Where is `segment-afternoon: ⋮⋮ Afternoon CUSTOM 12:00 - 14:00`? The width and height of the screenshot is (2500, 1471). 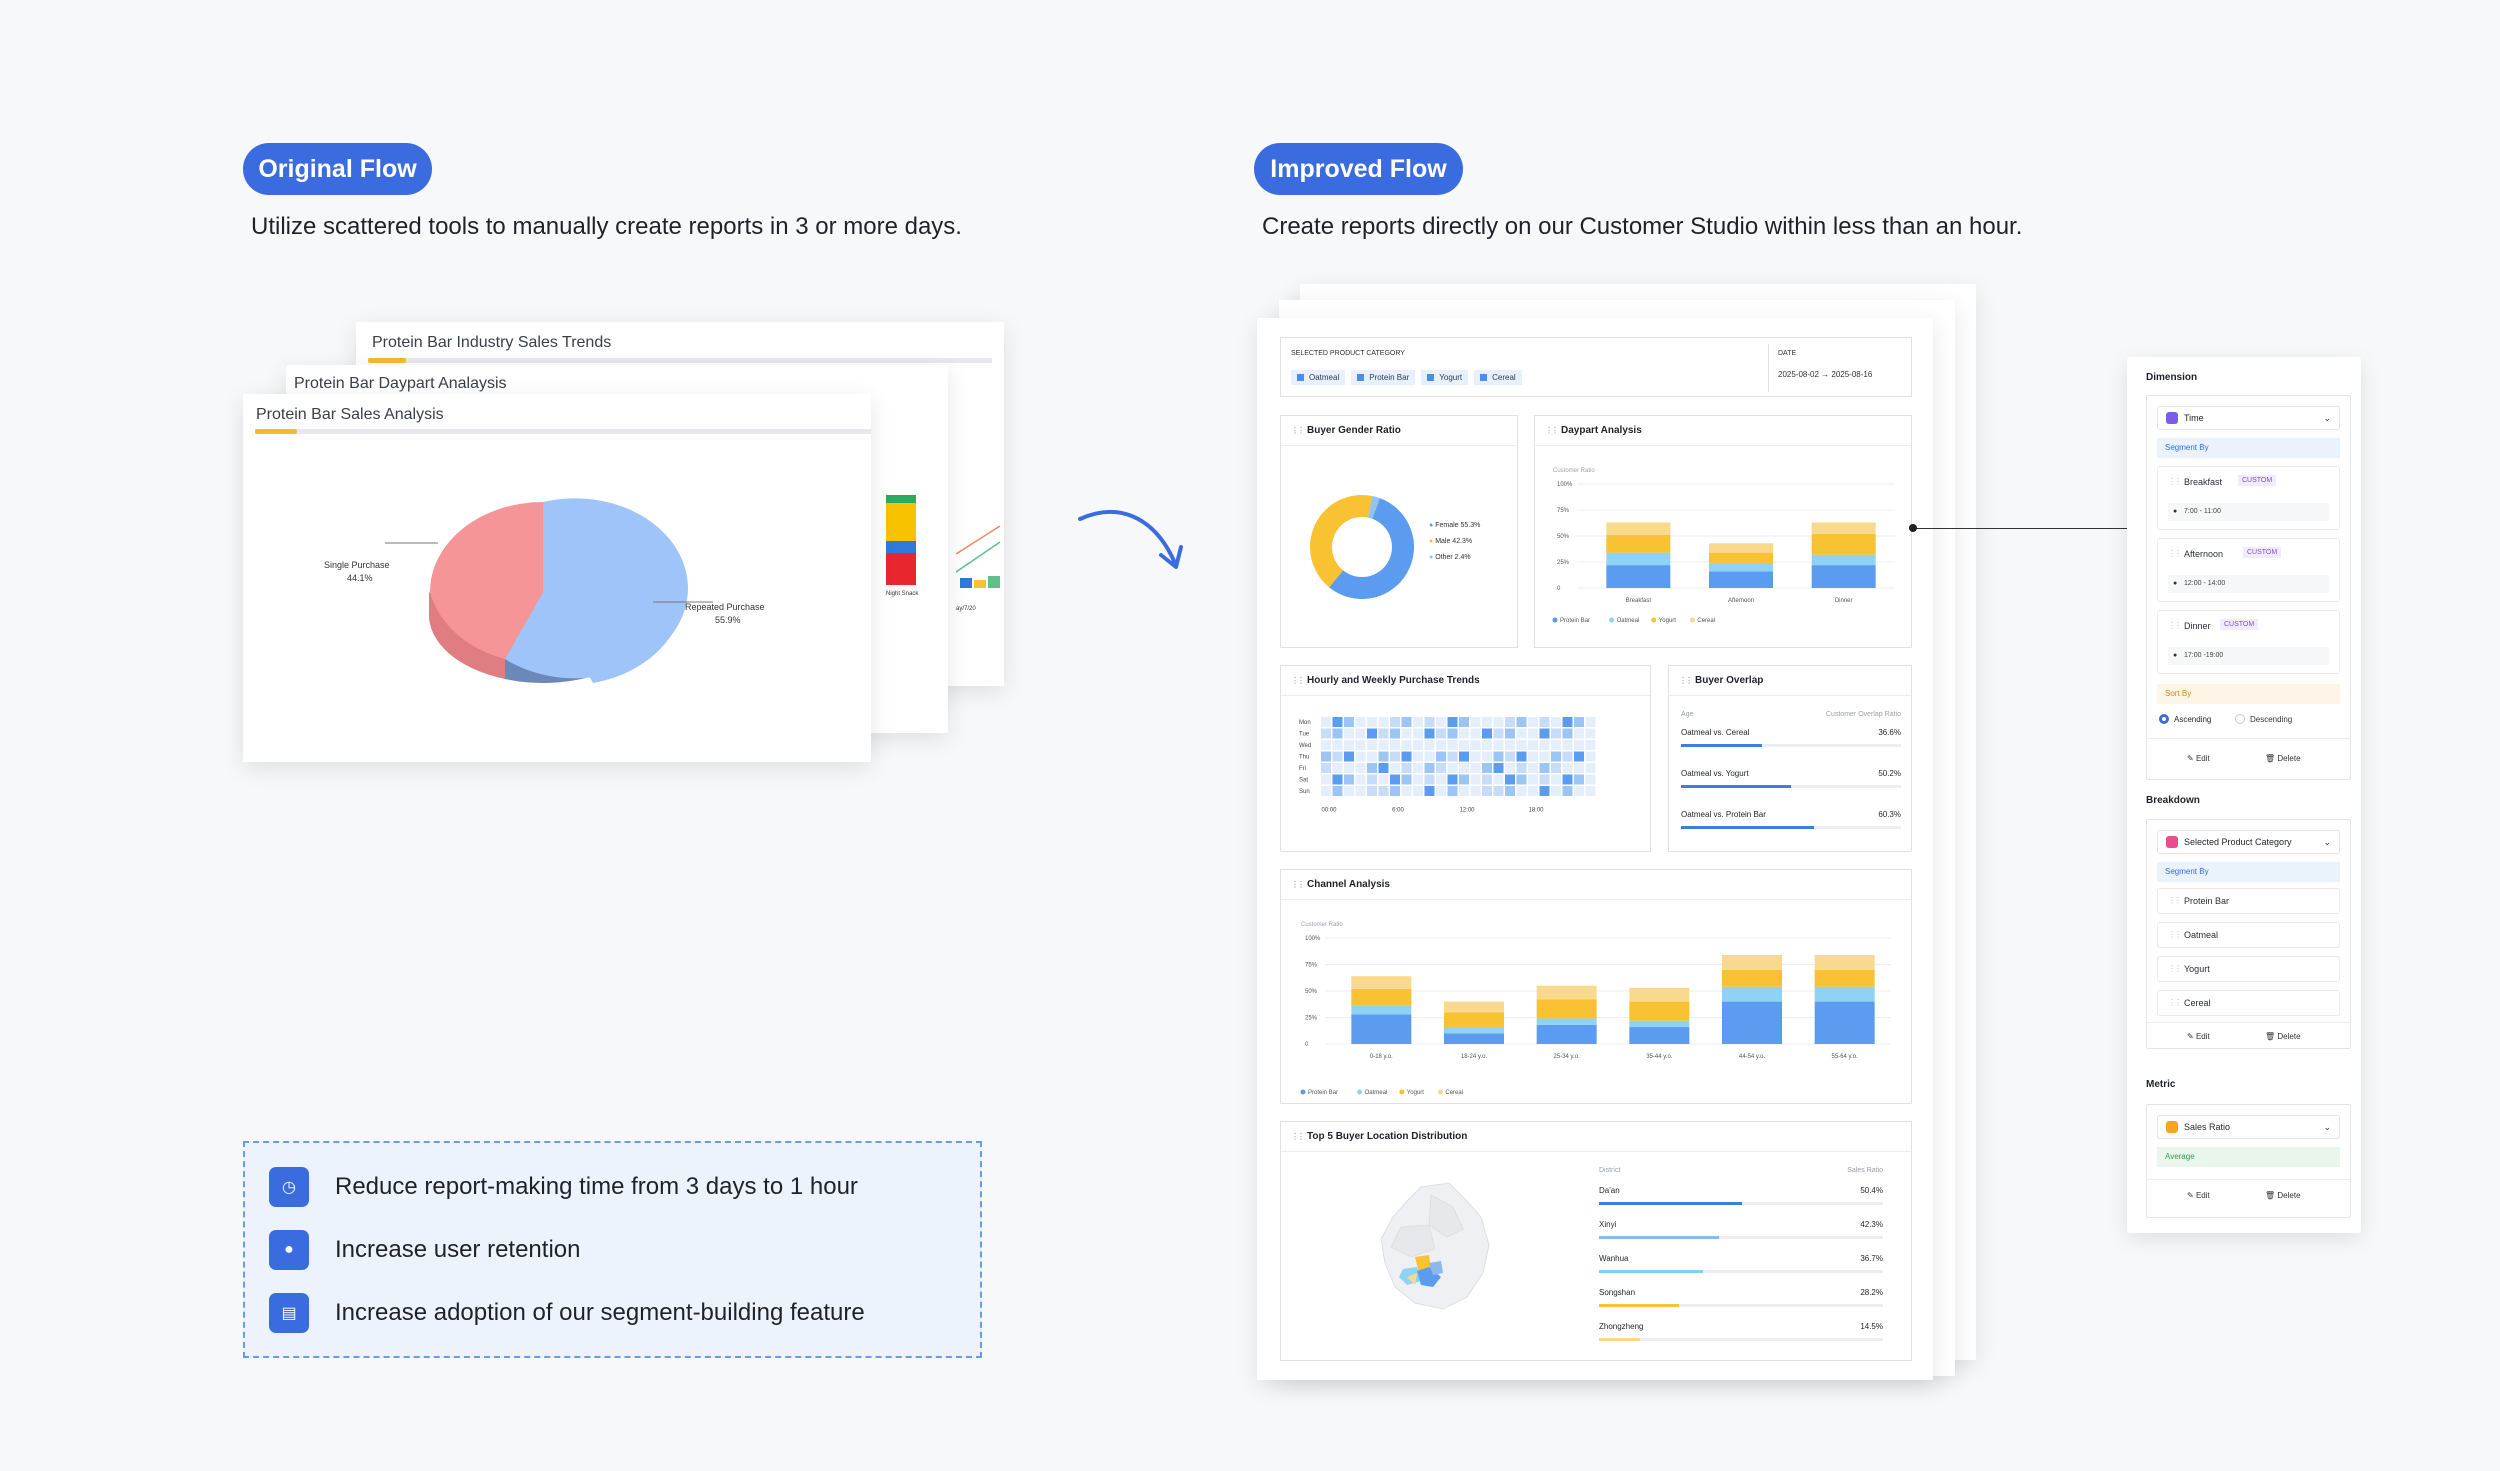
segment-afternoon: ⋮⋮ Afternoon CUSTOM 12:00 - 14:00 is located at coordinates (2248, 570).